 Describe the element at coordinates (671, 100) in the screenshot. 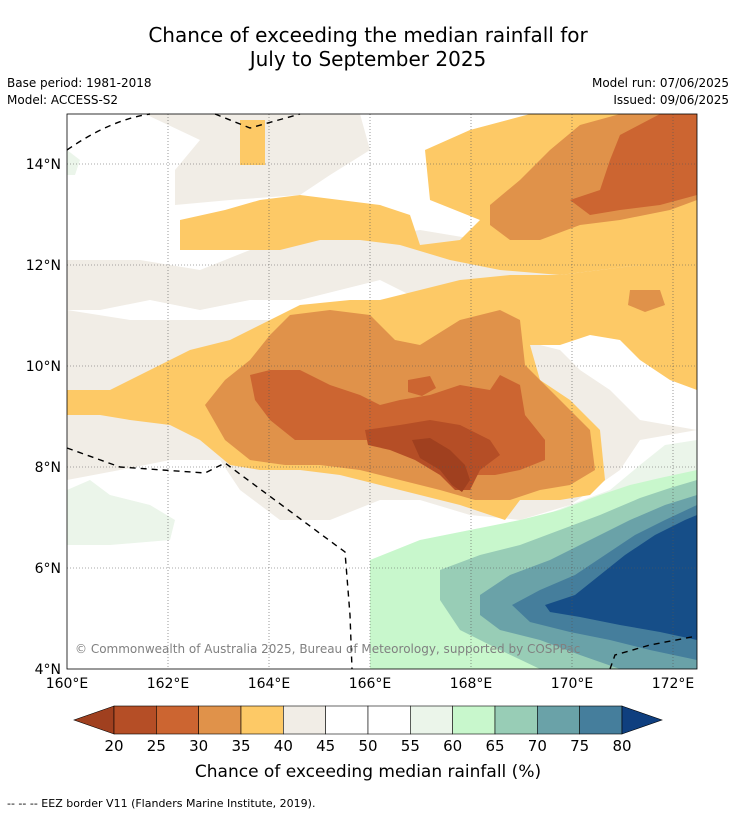

I see `issued-text: Issued: 09/06/2025` at that location.